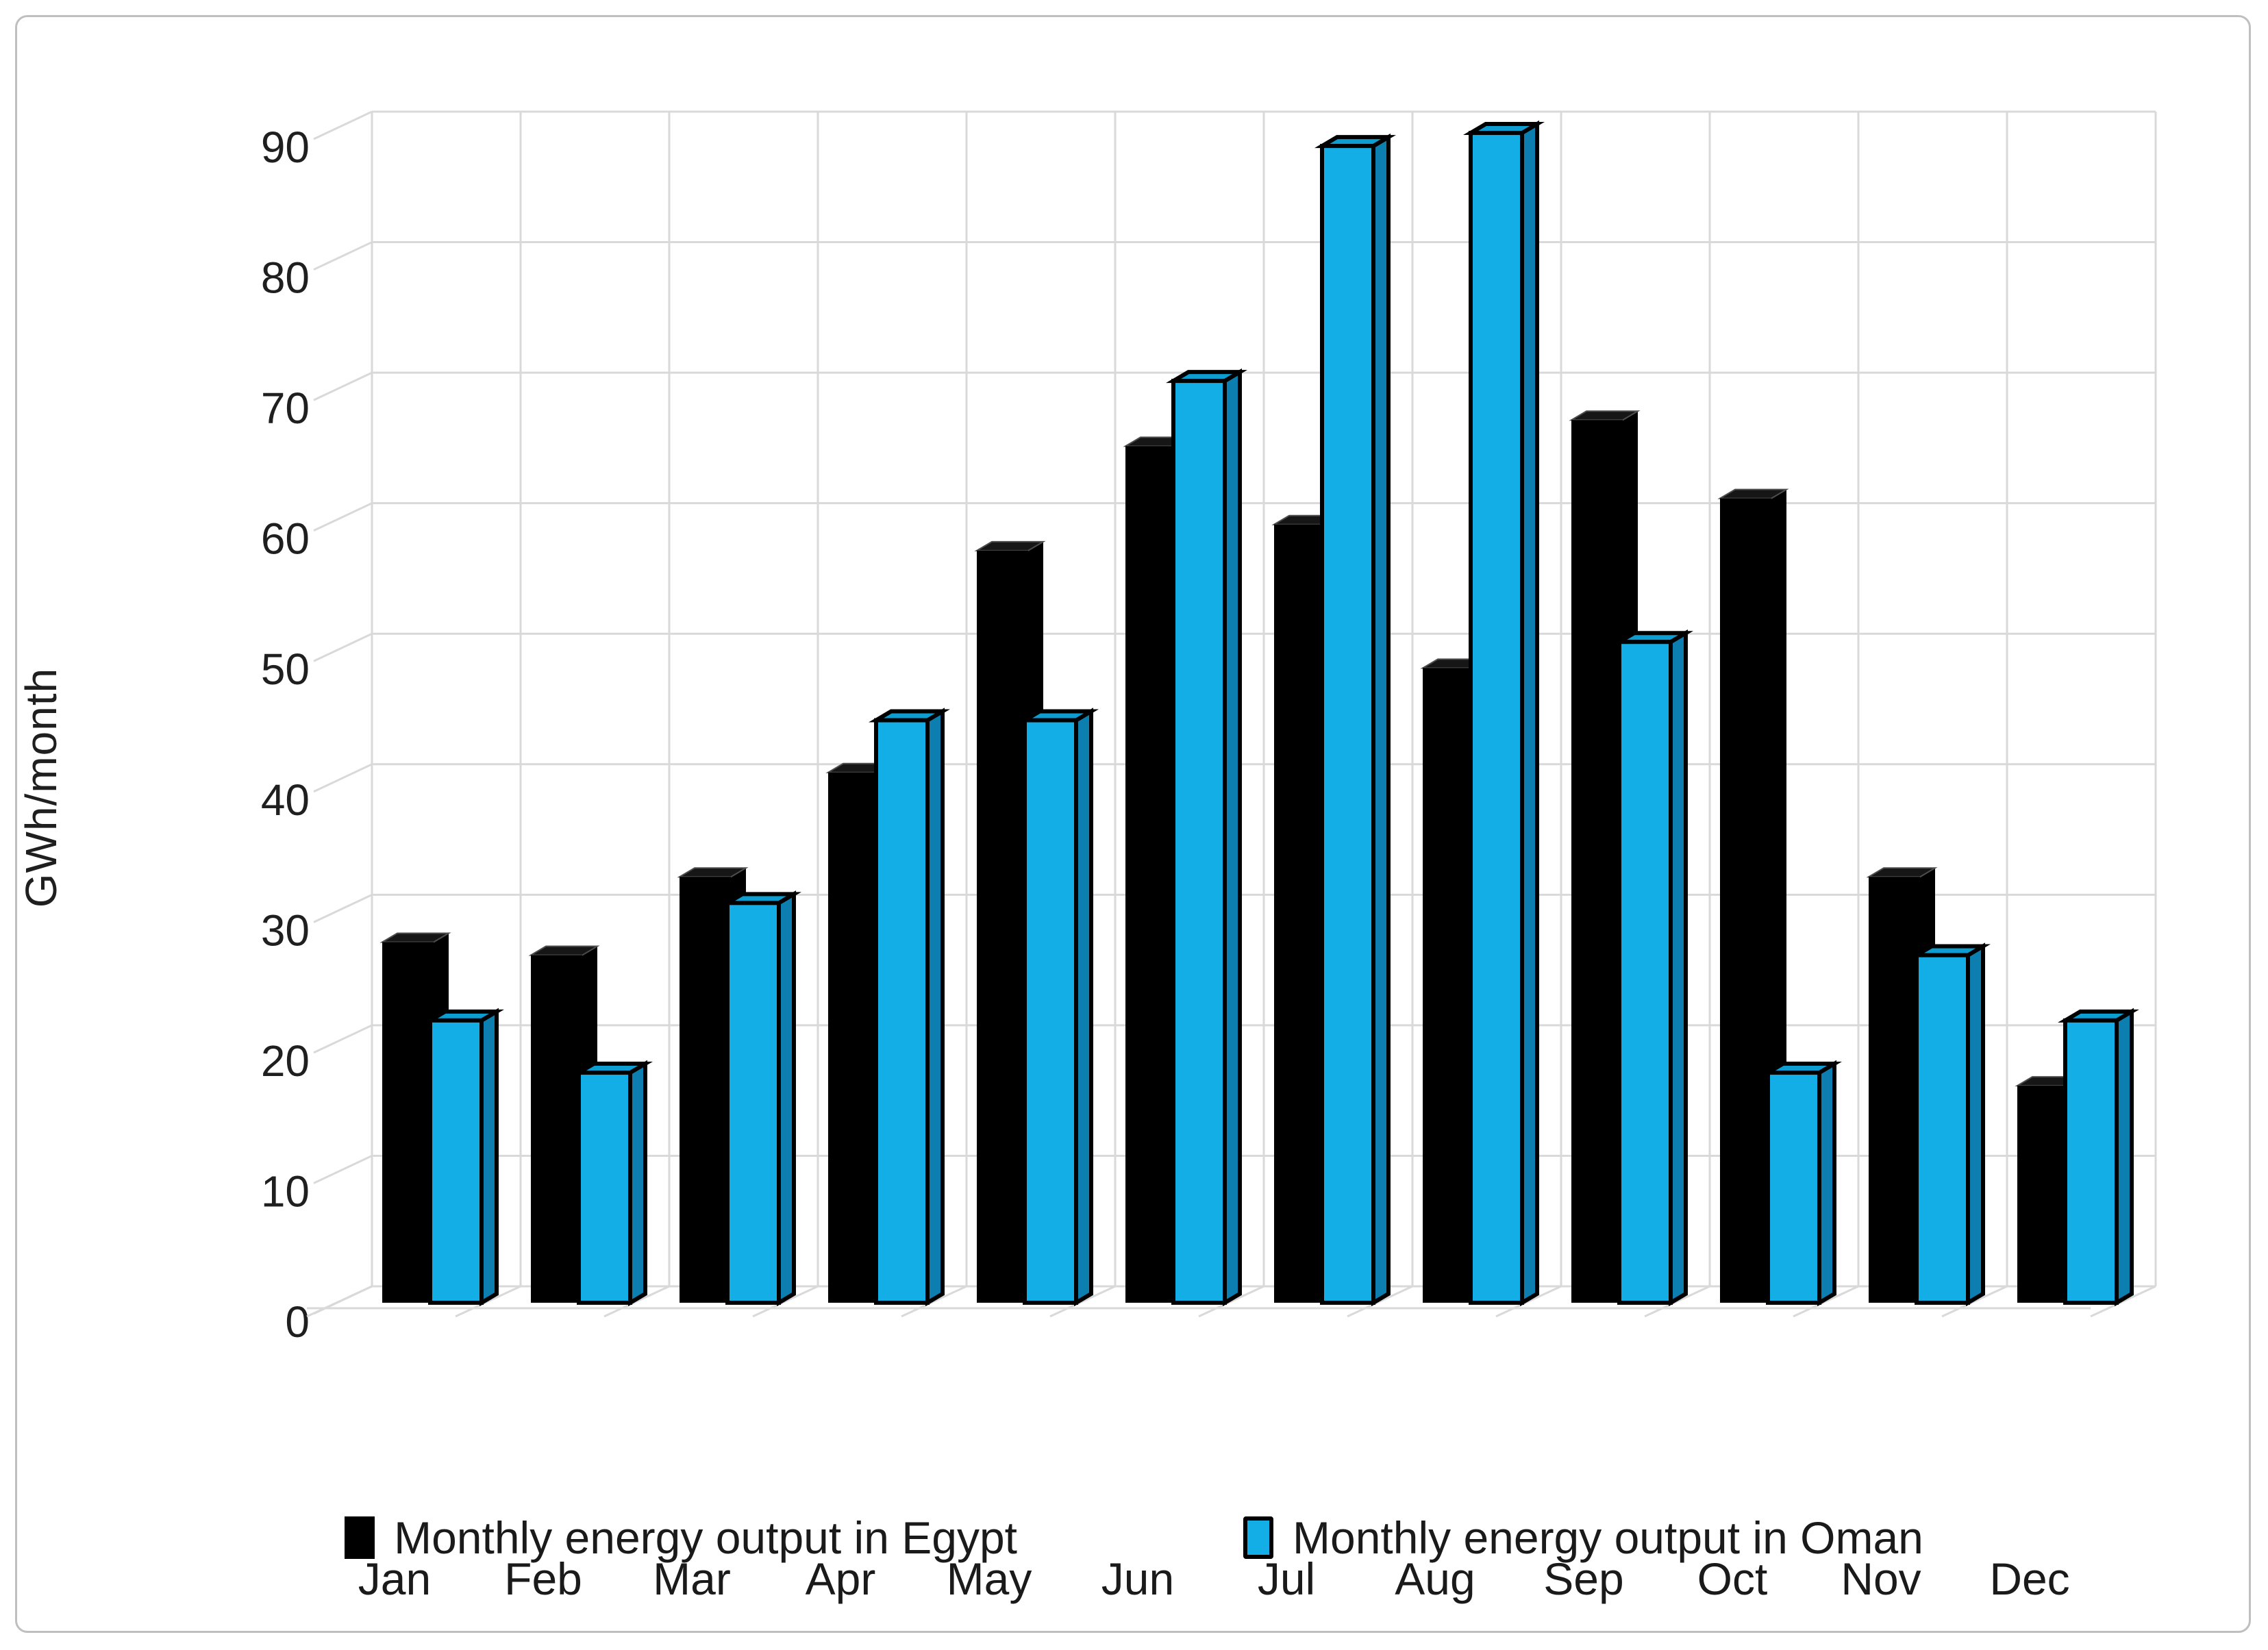 The image size is (2268, 1650). What do you see at coordinates (1137, 1578) in the screenshot?
I see `x-tick-label: Jun` at bounding box center [1137, 1578].